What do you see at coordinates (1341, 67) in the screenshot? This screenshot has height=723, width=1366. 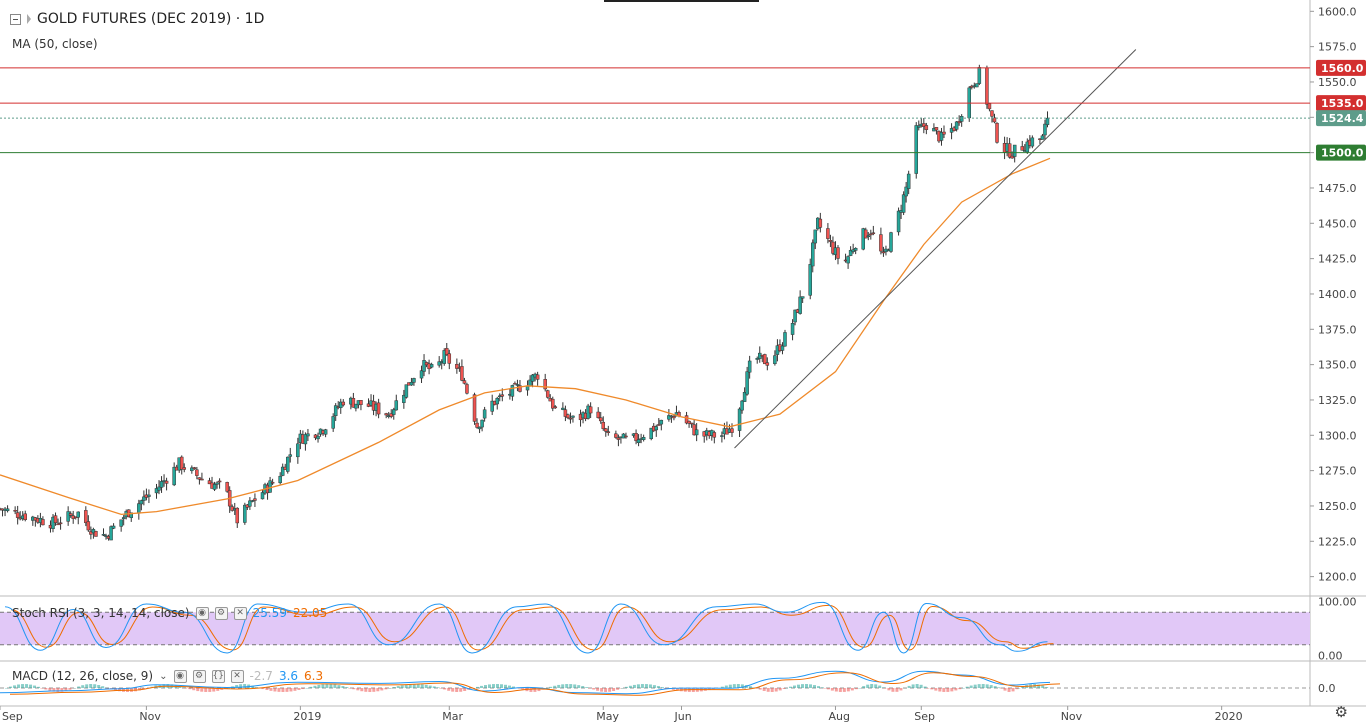 I see `resistance-price-tag` at bounding box center [1341, 67].